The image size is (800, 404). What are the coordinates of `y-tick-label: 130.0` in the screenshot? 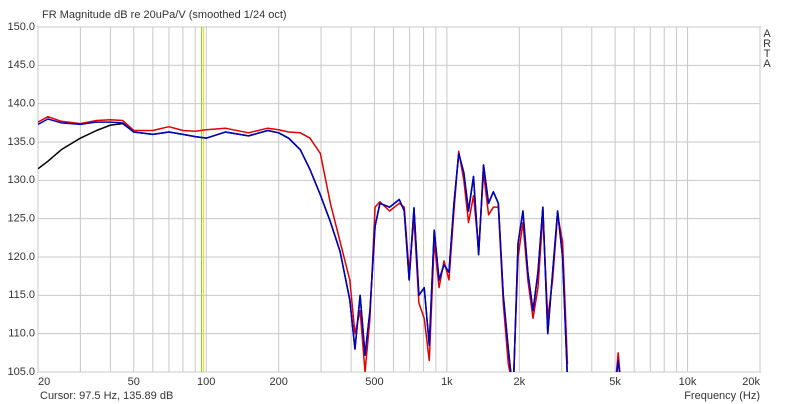 It's located at (21, 180).